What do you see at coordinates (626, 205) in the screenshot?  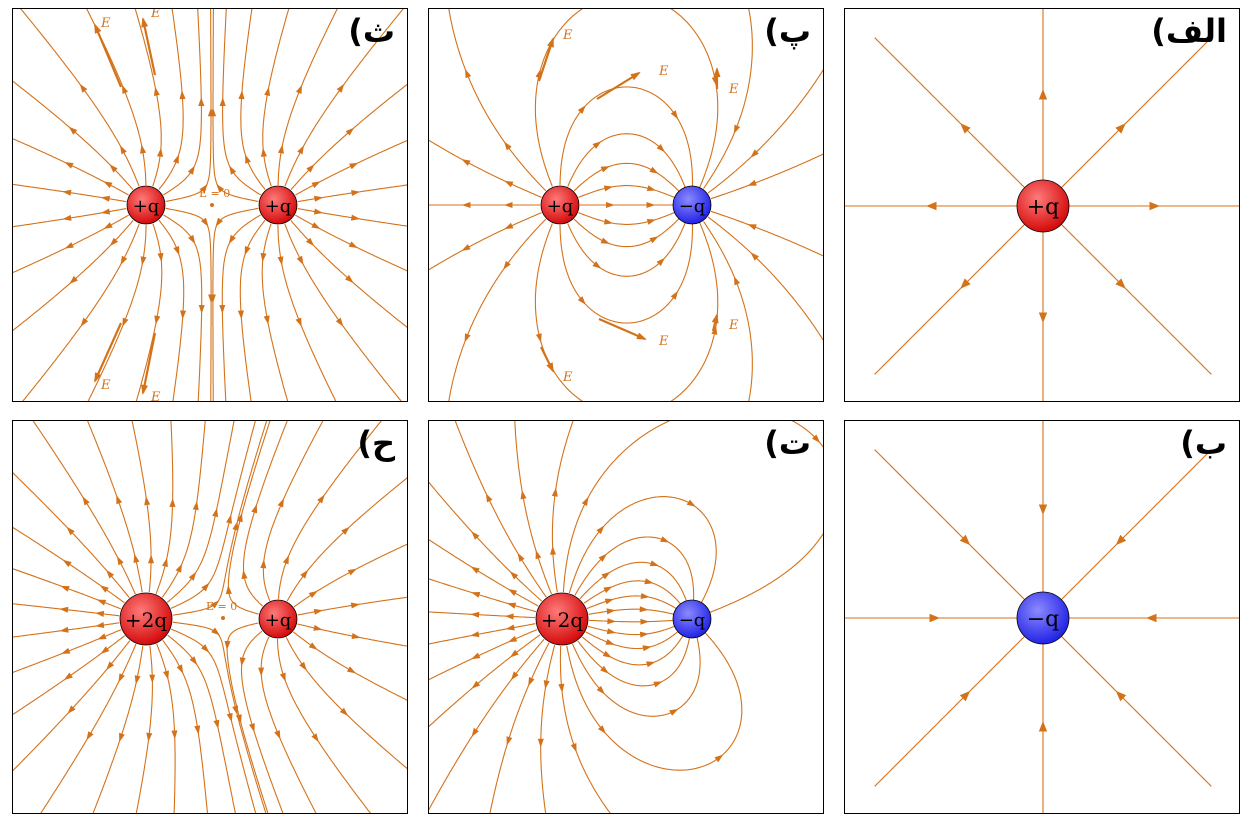 I see `field-diagram-pe: E E E E E E +q −q` at bounding box center [626, 205].